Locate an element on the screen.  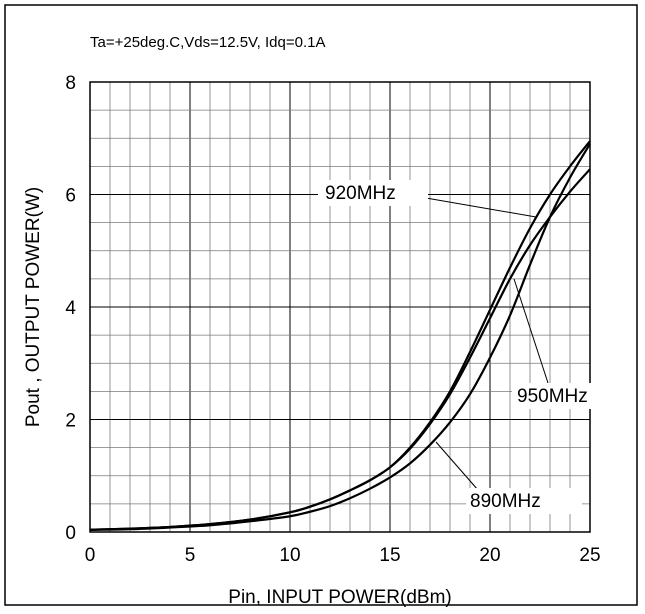
y-tick-label: 6 is located at coordinates (70, 196).